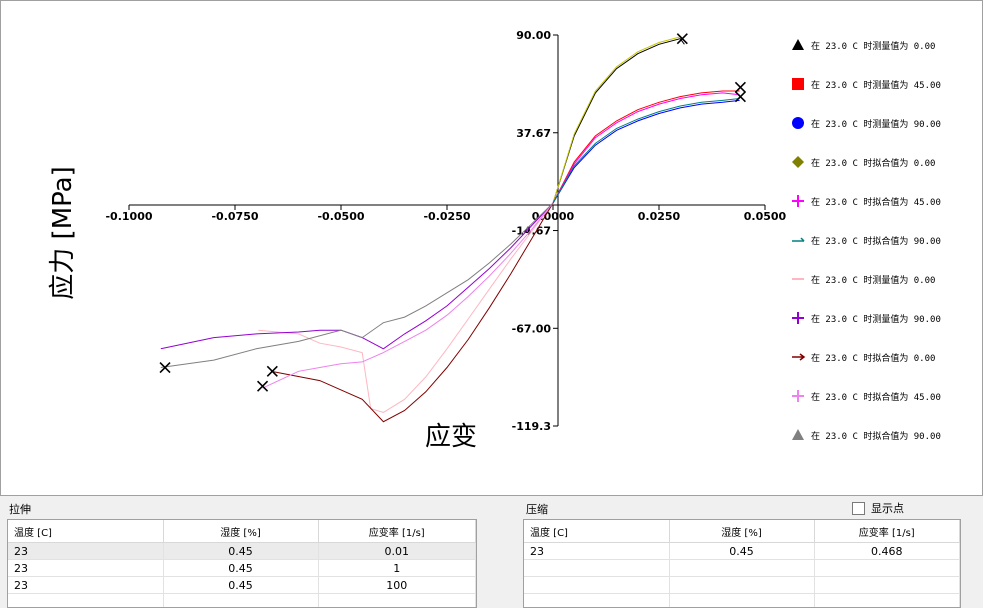 This screenshot has width=983, height=608. I want to click on legend-arrow-icon, so click(799, 357).